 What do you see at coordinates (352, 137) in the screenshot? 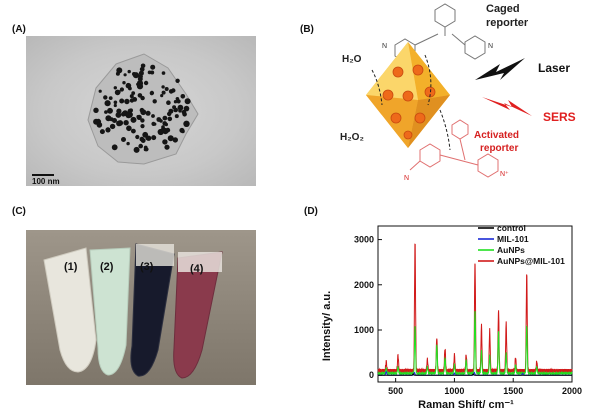
I see `h2o2-label: H₂O₂` at bounding box center [352, 137].